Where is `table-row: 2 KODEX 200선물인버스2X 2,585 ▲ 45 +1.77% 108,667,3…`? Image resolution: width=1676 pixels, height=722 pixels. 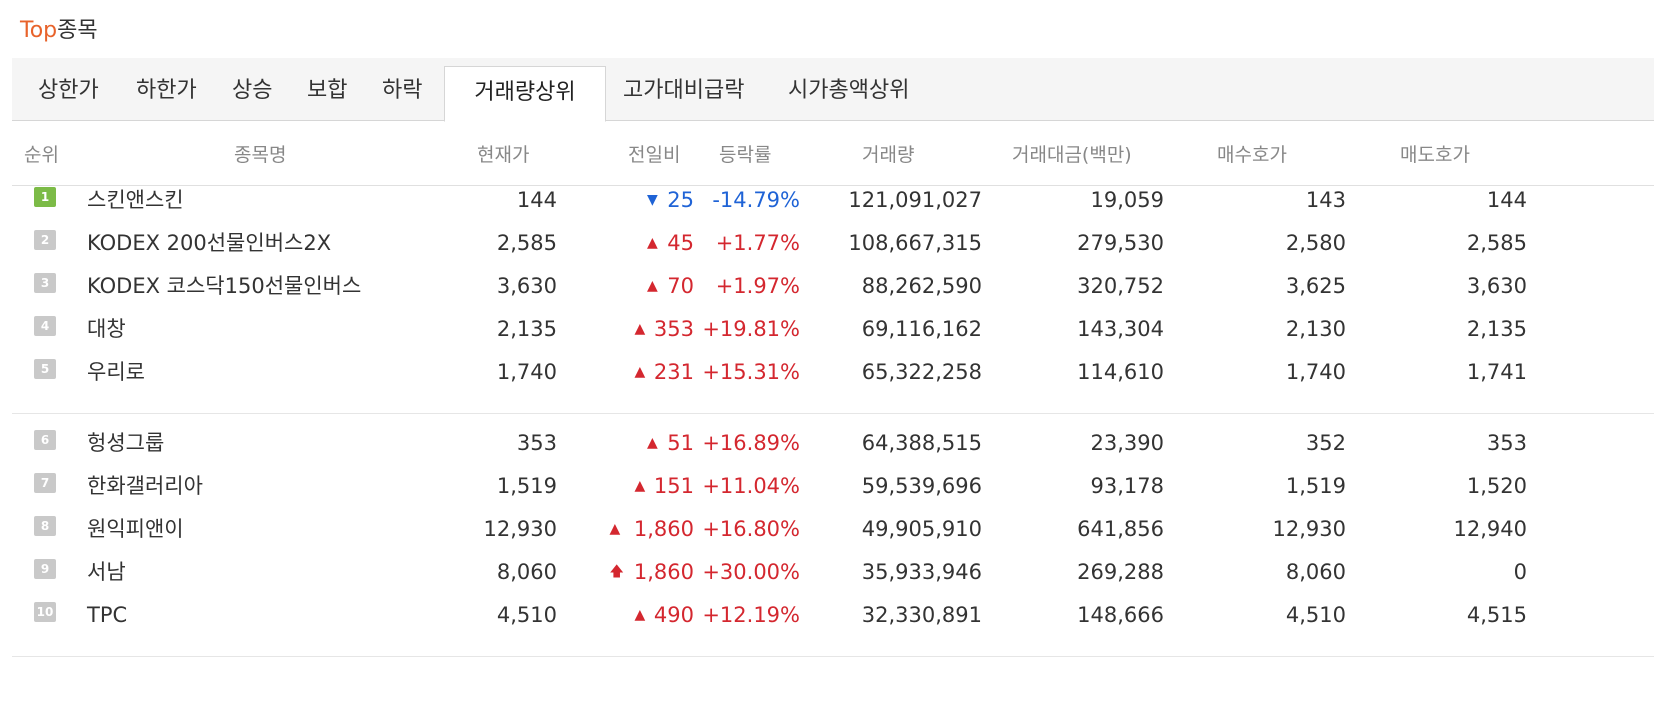
table-row: 2 KODEX 200선물인버스2X 2,585 ▲ 45 +1.77% 108,667,3… is located at coordinates (833, 243).